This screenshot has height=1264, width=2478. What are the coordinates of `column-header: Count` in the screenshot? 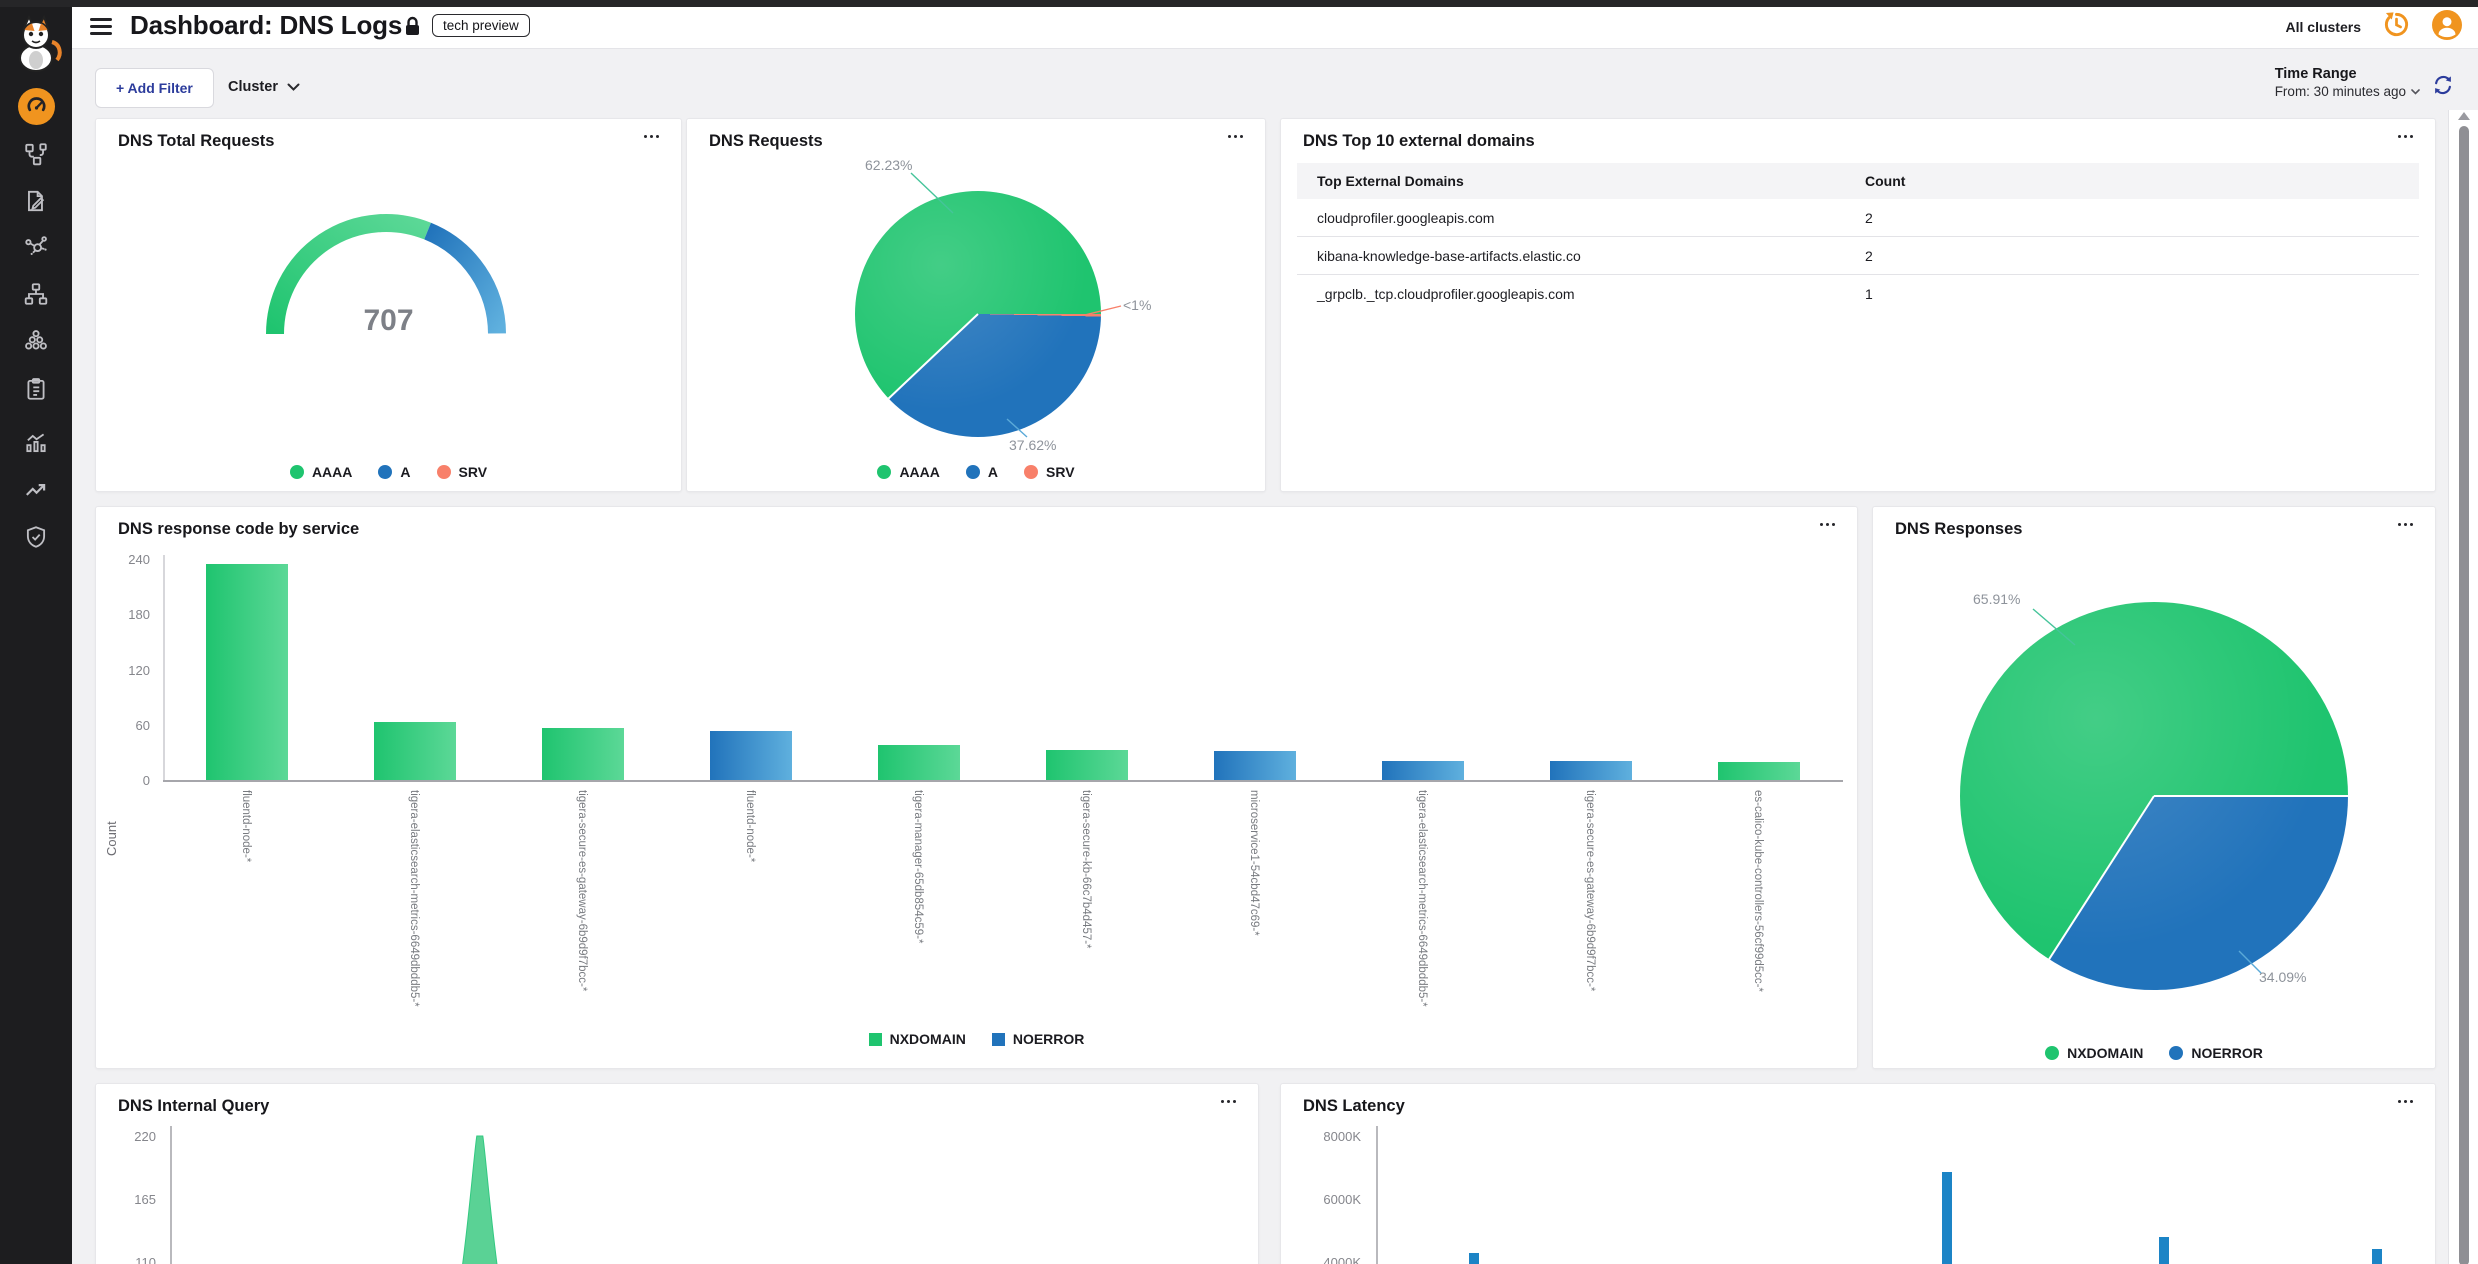 It's located at (1885, 181).